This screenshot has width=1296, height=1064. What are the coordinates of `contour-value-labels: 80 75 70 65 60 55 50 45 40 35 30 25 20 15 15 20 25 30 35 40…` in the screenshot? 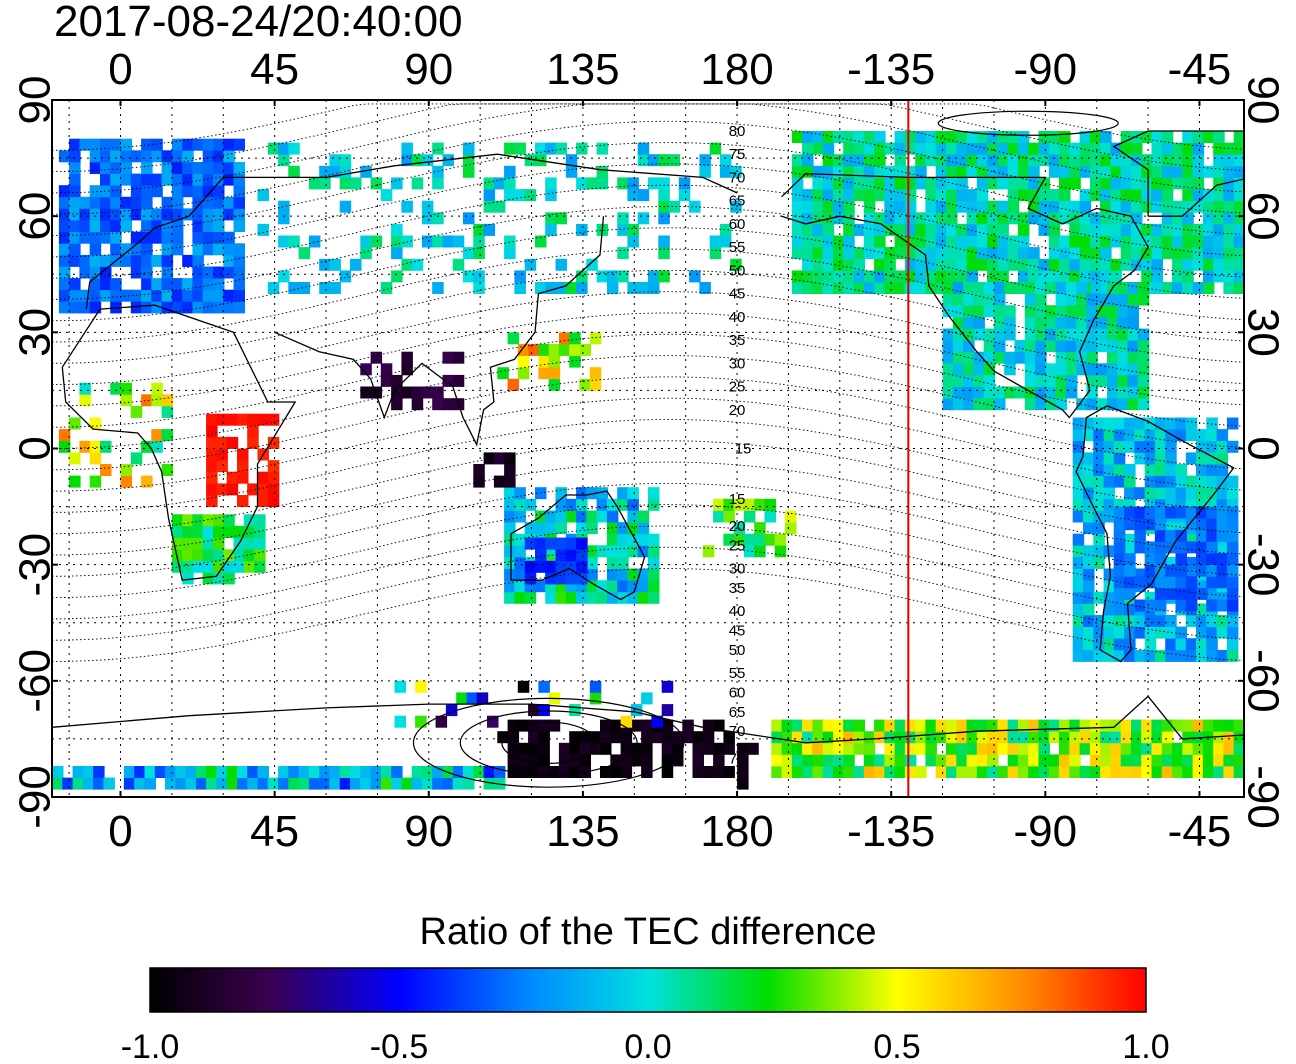 It's located at (740, 445).